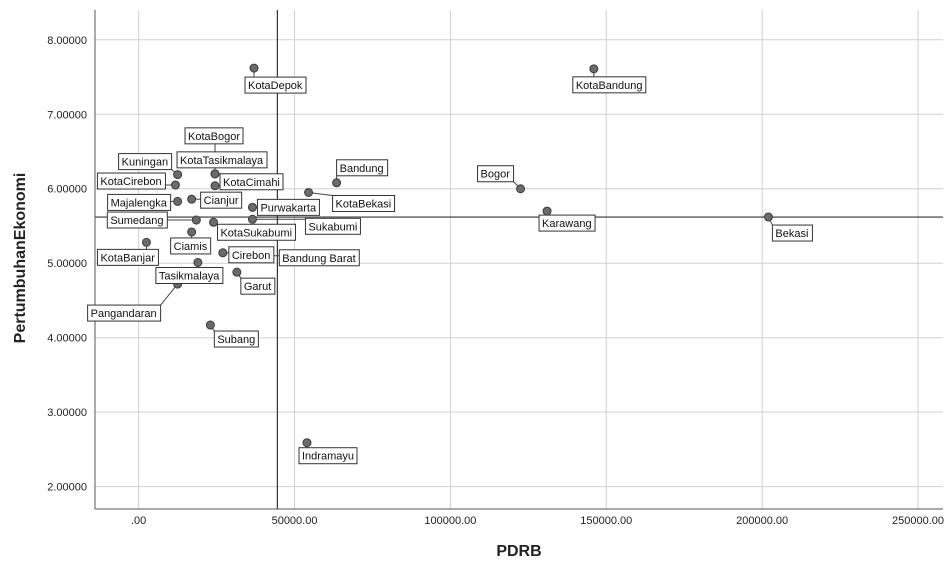 The width and height of the screenshot is (944, 563). Describe the element at coordinates (606, 521) in the screenshot. I see `x-tick-label: 150000.00` at that location.